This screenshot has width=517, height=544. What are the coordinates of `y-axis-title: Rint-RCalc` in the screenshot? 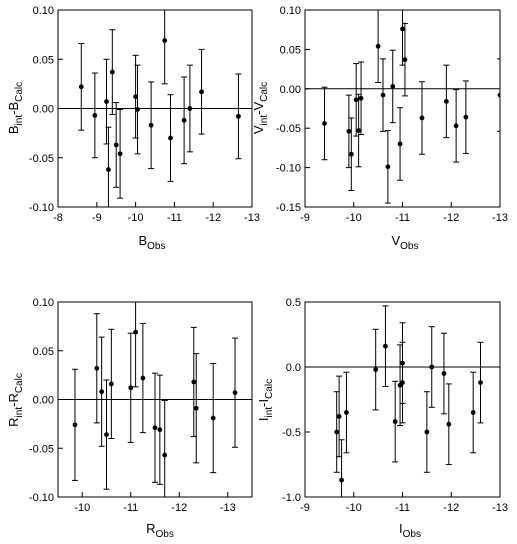 It's located at (15, 400).